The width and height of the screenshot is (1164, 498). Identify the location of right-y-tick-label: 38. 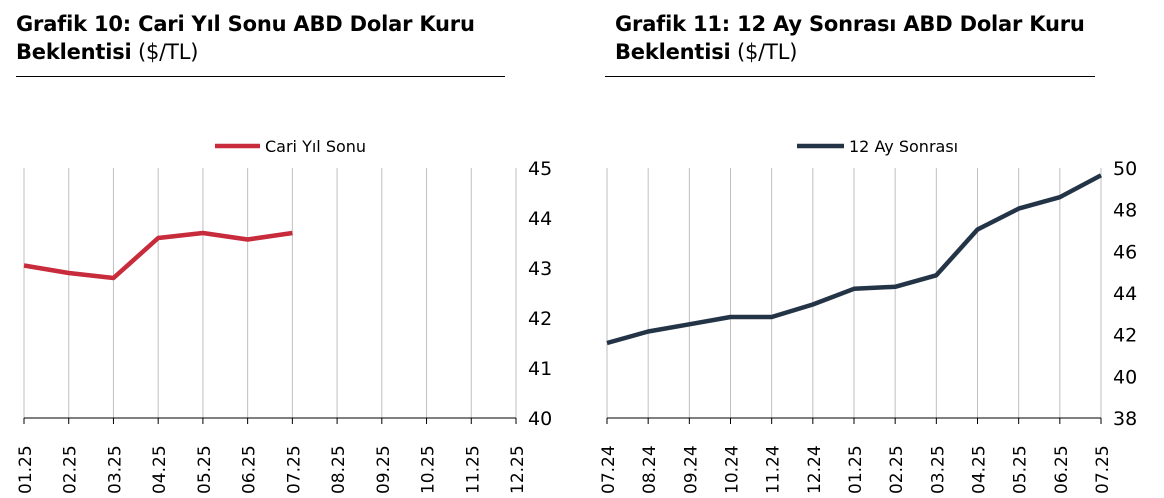
(1125, 419).